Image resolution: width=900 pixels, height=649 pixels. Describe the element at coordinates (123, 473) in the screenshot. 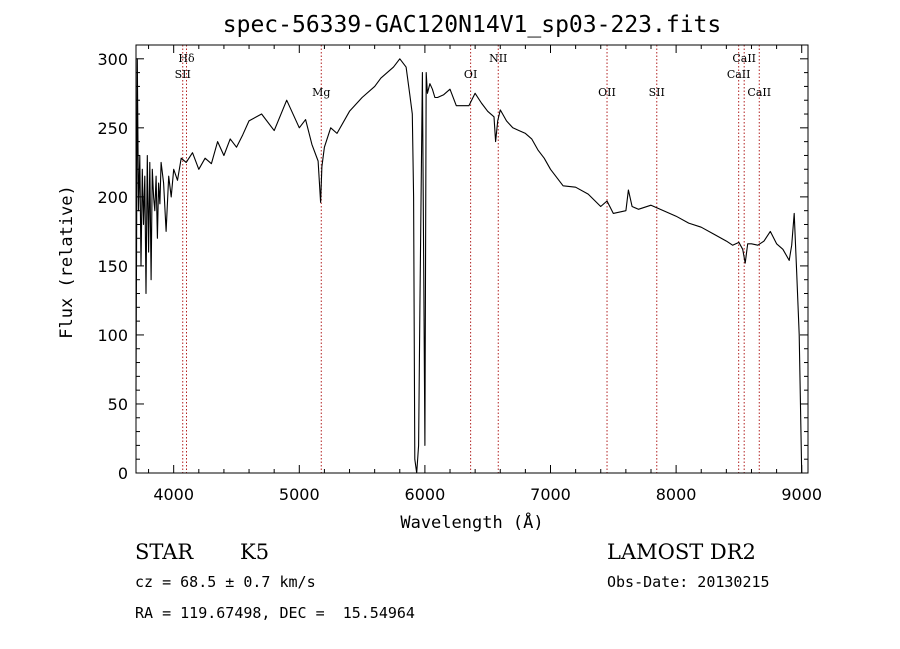

I see `y-tick-label: 0` at that location.